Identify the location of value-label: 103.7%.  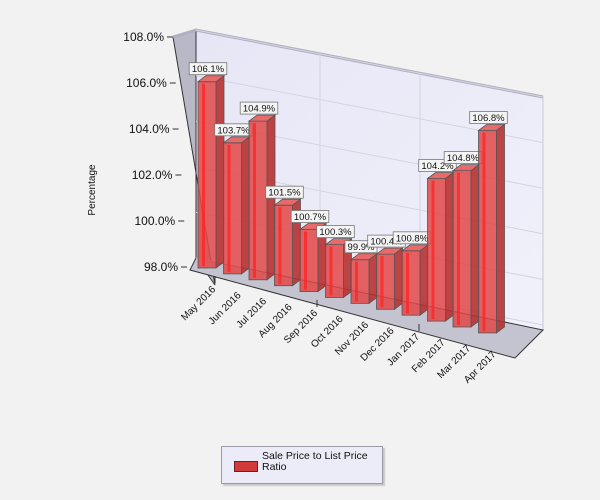
(233, 130).